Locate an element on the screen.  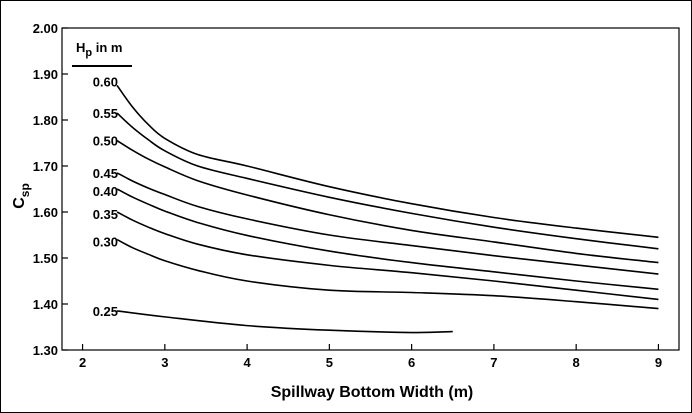
curve-label-0.40: 0.40 is located at coordinates (105, 191).